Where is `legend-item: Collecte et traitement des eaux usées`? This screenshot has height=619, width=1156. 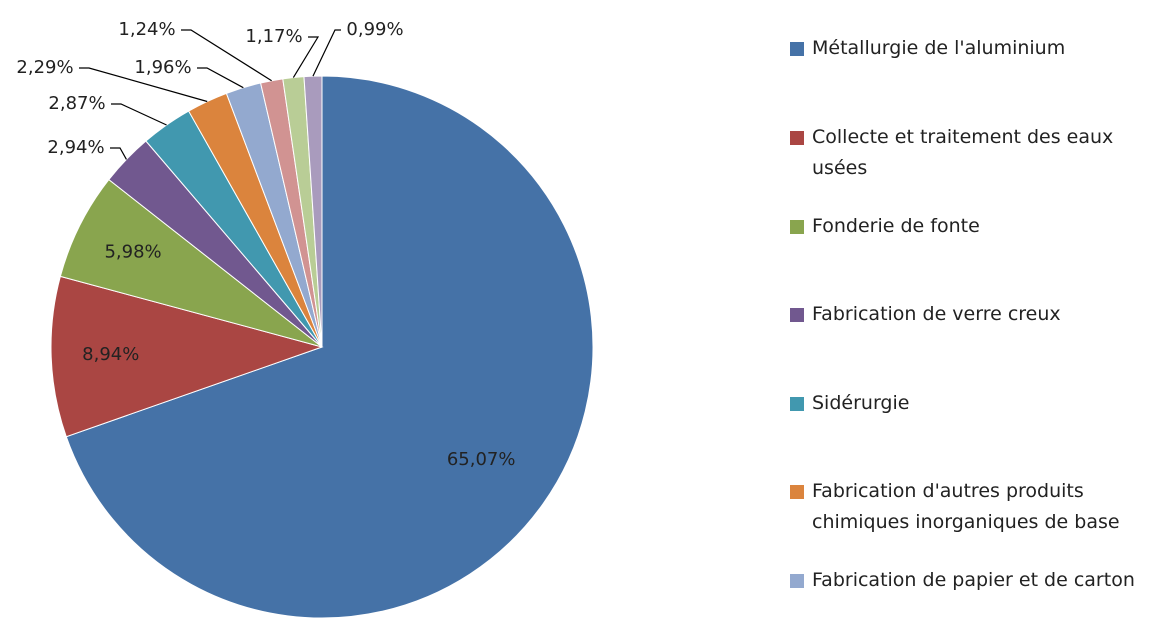
legend-item: Collecte et traitement des eaux usées is located at coordinates (970, 153).